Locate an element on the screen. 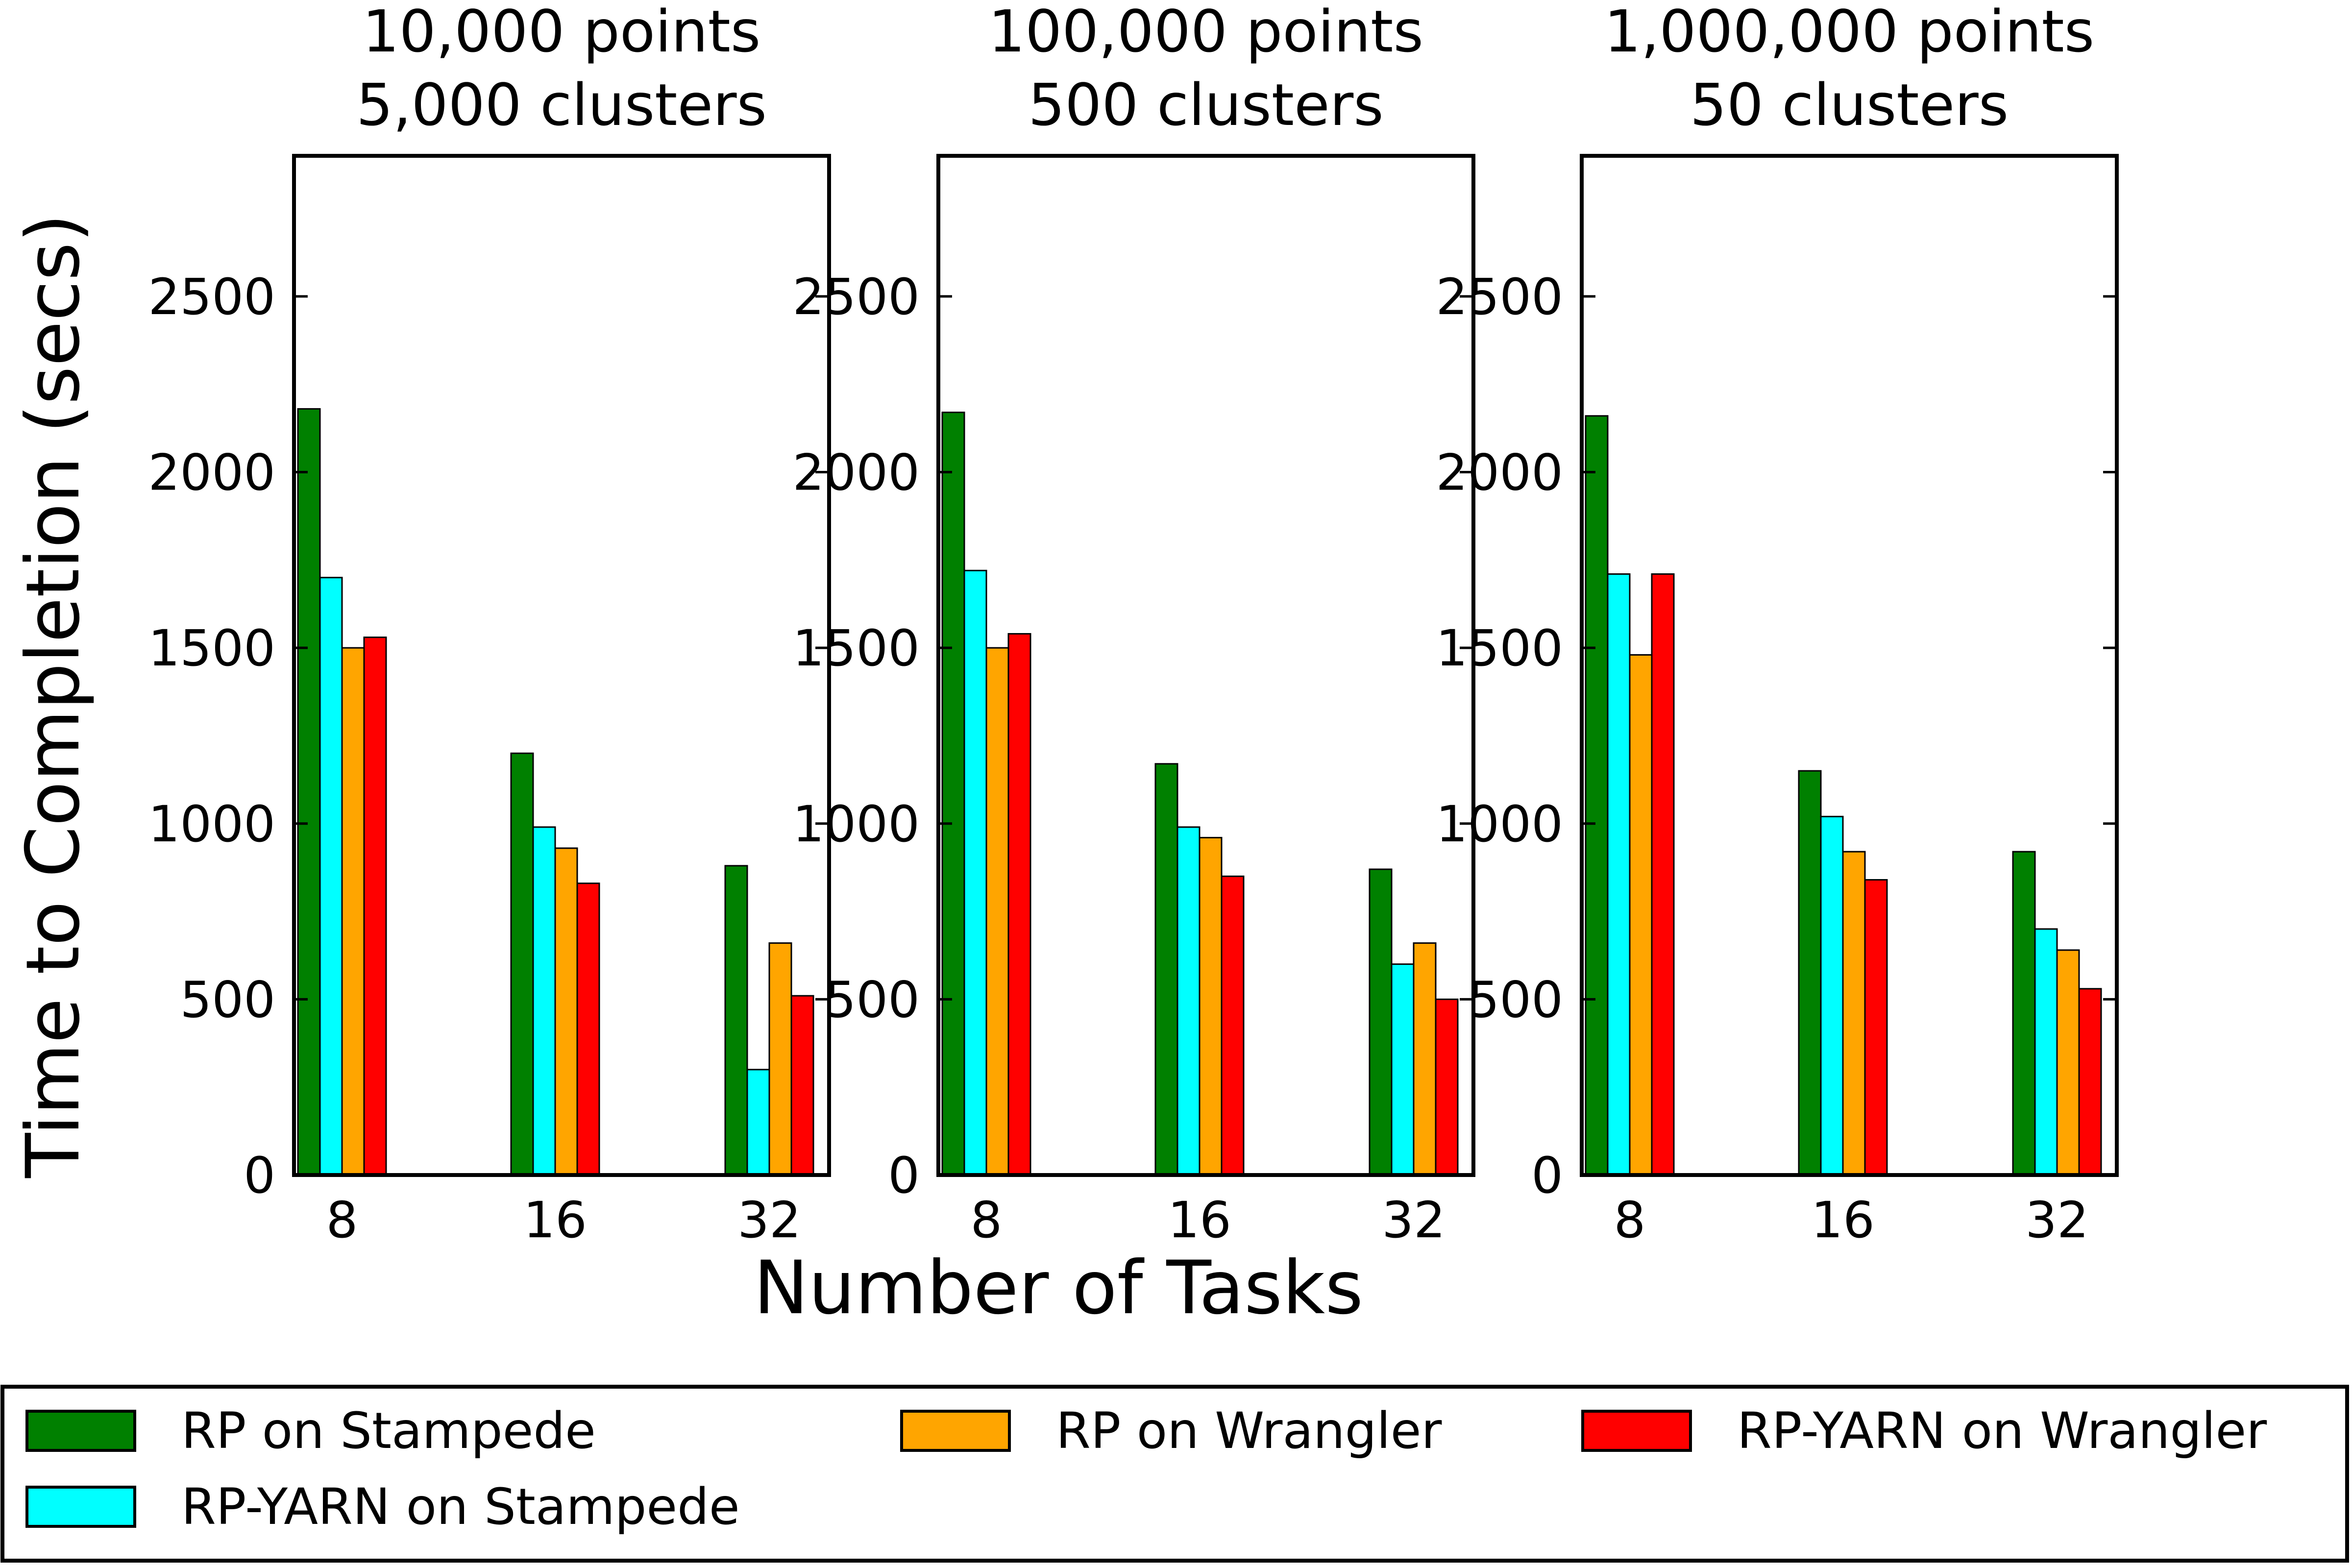  panel-title-line-2: 5,000 clusters is located at coordinates (561, 105).